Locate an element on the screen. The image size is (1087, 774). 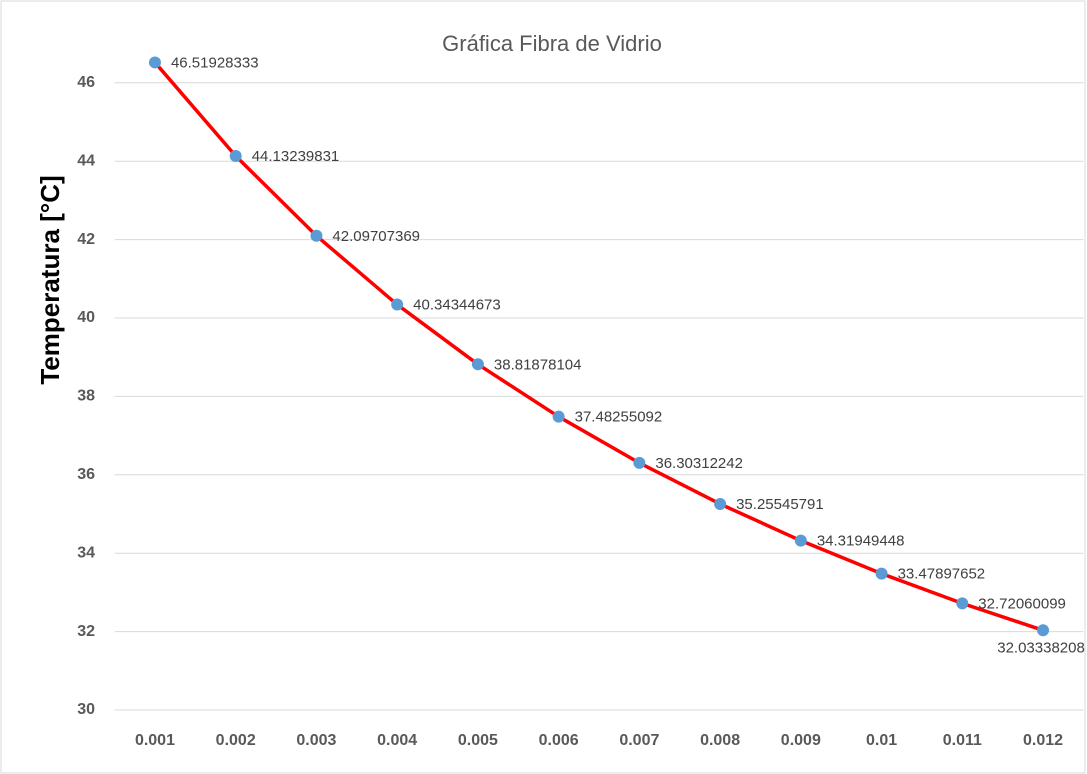
x-tick-label: 0.009 is located at coordinates (801, 740).